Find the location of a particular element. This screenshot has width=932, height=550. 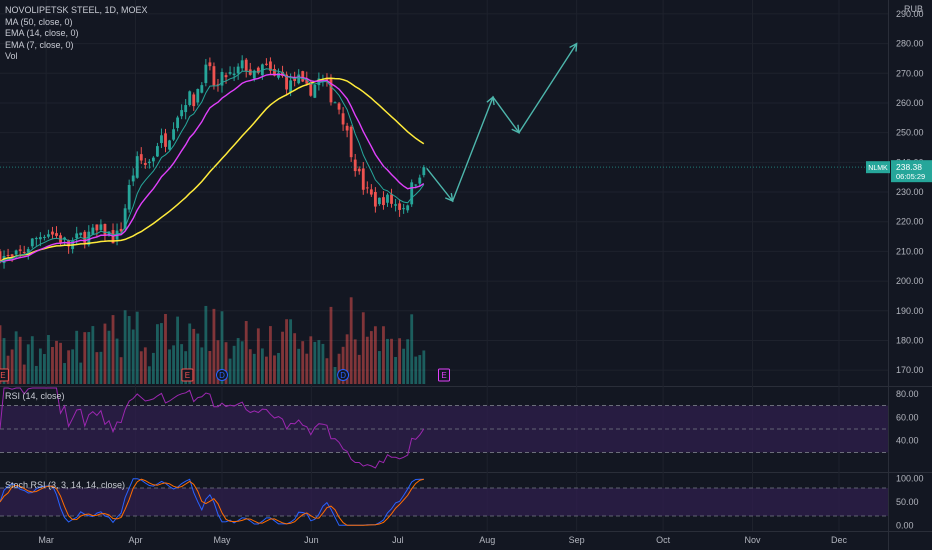

price-badge is located at coordinates (911, 171).